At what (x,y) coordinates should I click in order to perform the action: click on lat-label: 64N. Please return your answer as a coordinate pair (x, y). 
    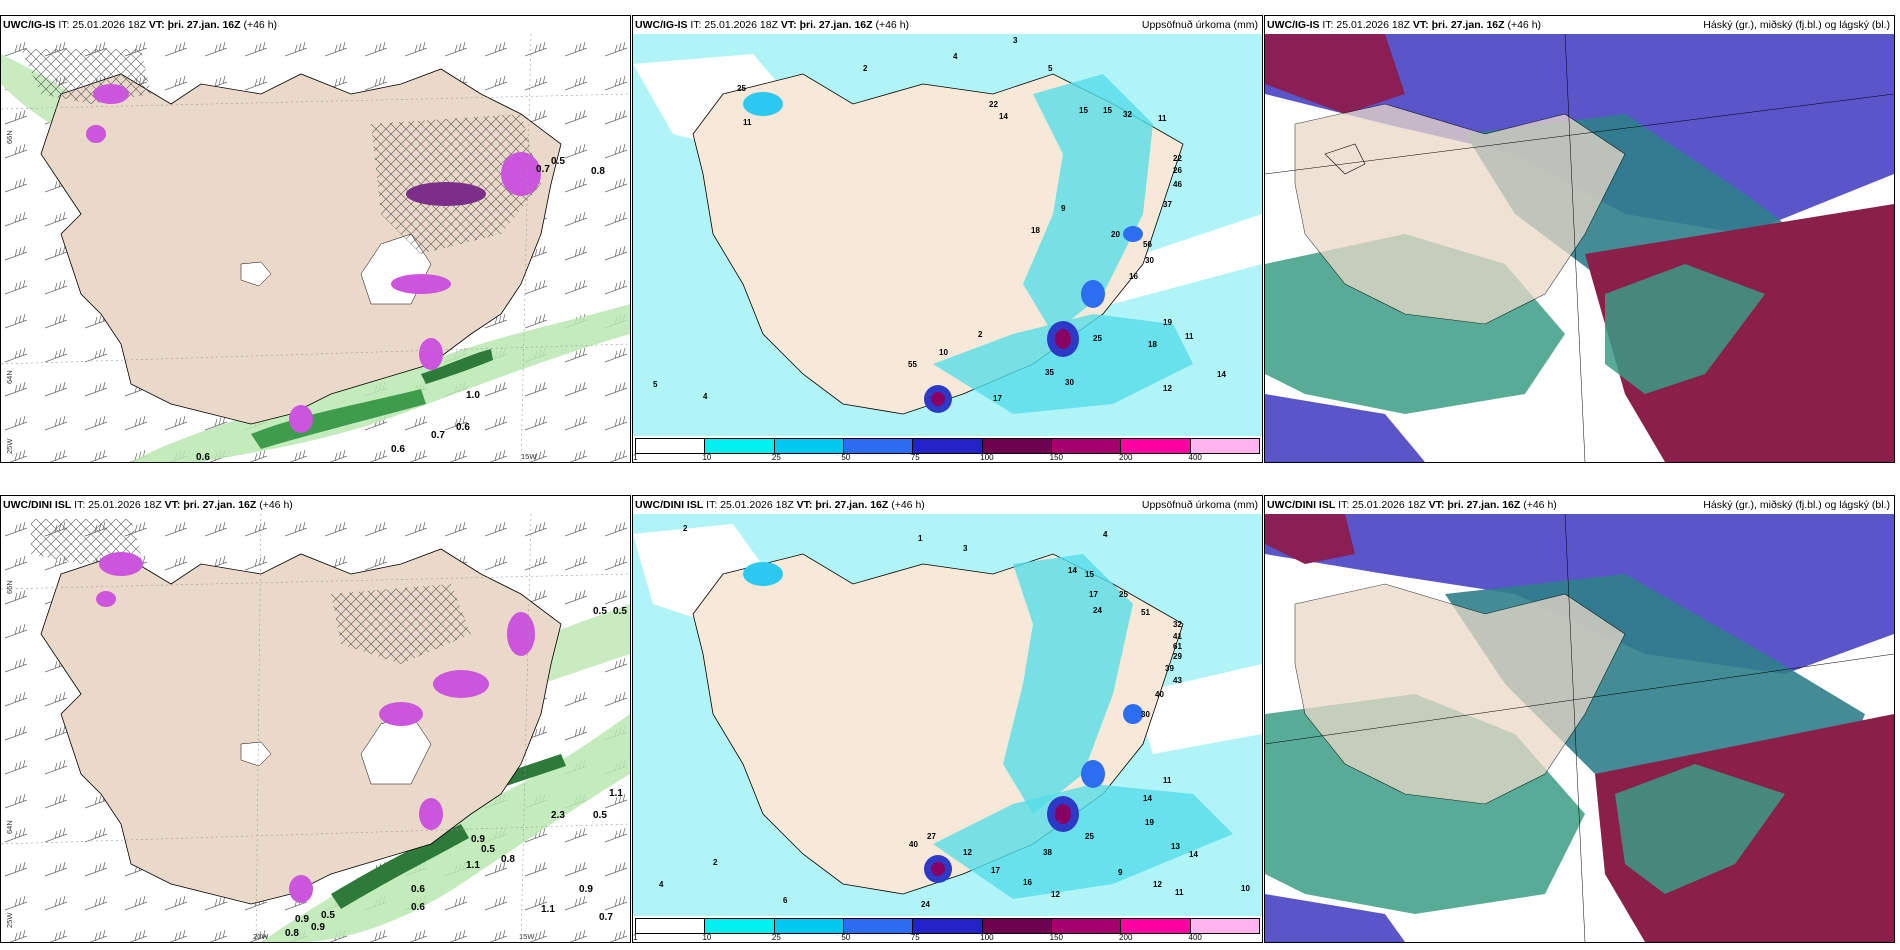
    Looking at the image, I should click on (9, 377).